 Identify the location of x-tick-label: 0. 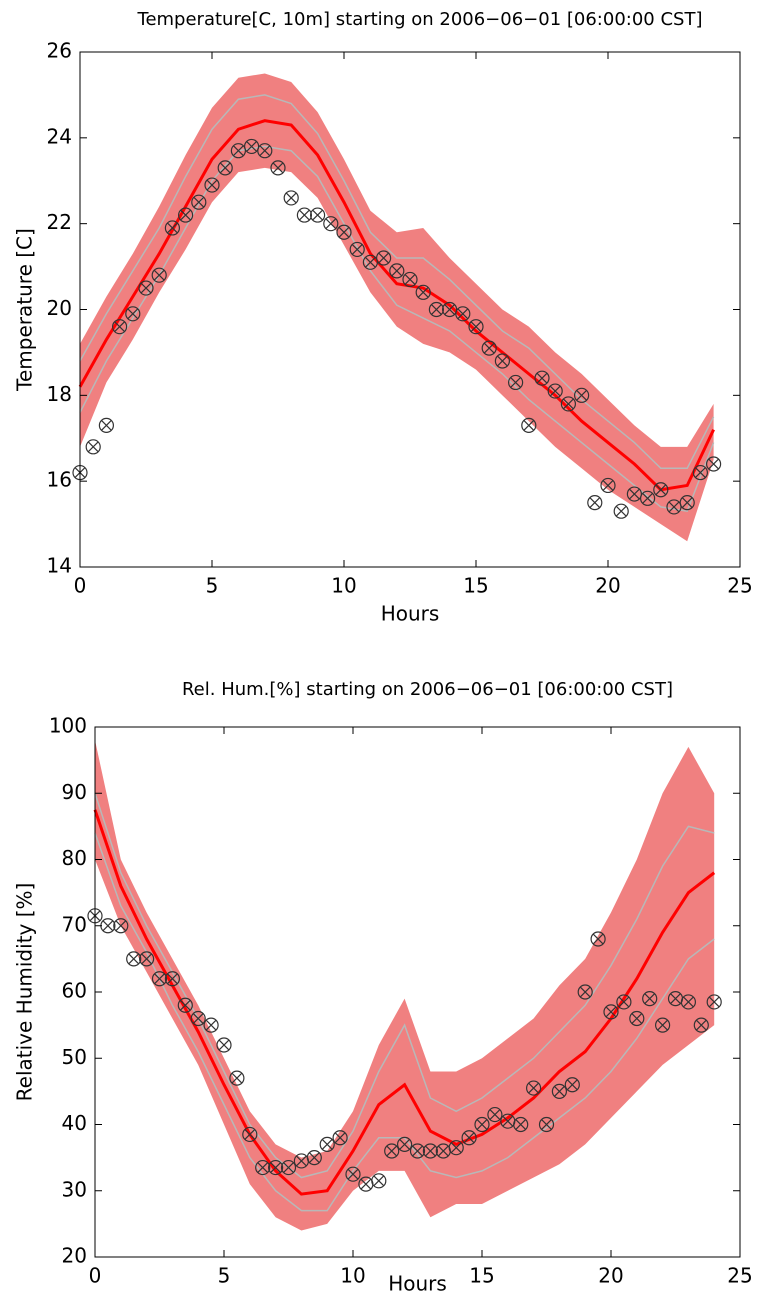
(95, 1276).